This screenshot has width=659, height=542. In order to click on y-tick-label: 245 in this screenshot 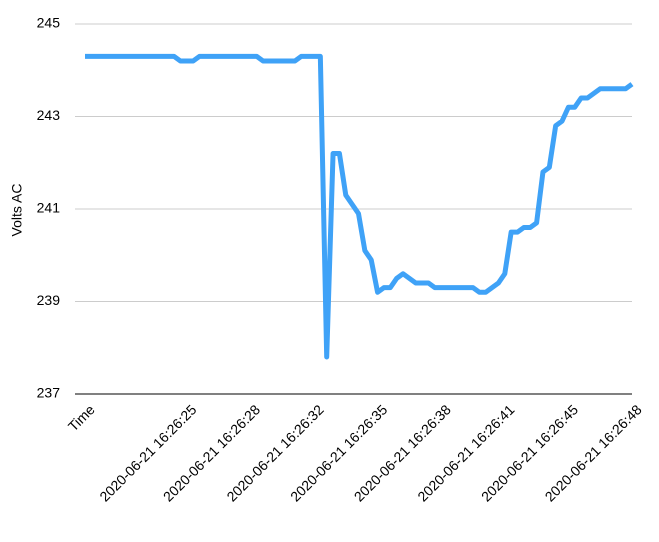, I will do `click(49, 23)`.